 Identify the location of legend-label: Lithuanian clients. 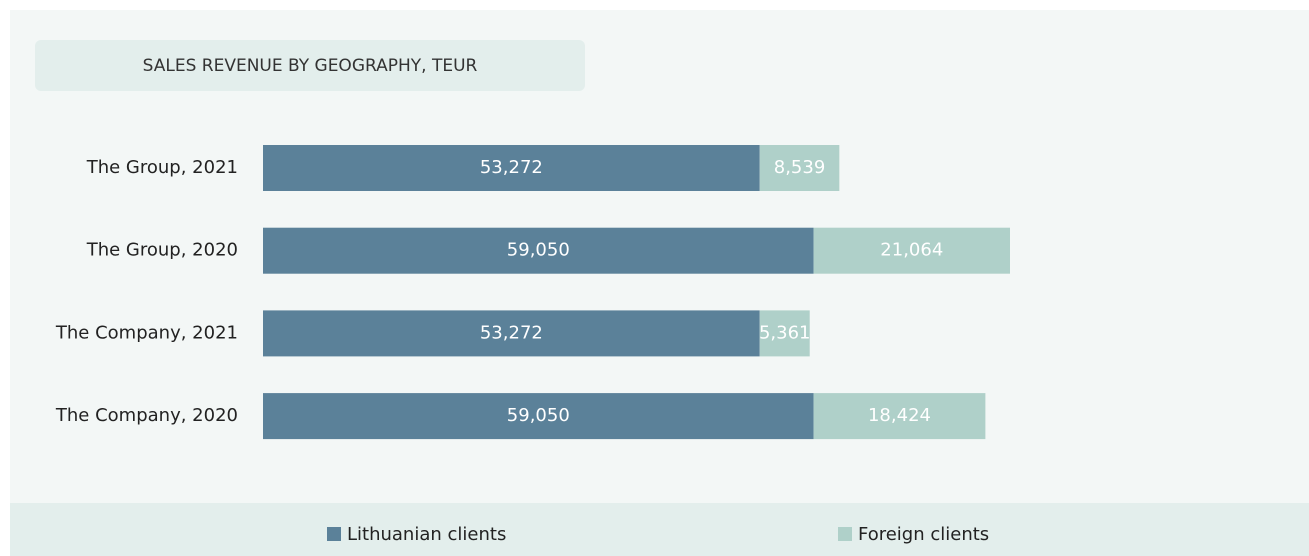
(426, 534).